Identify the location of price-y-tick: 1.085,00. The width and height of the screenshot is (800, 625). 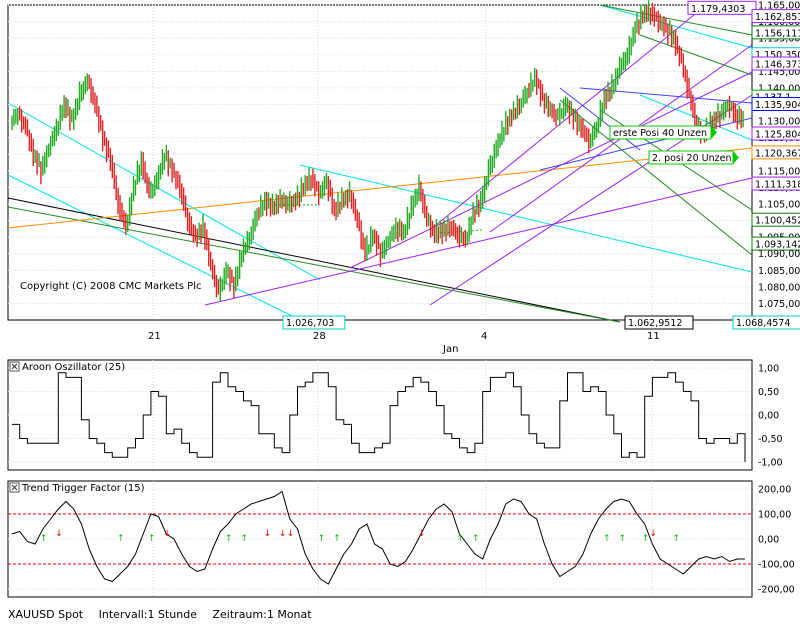
(779, 271).